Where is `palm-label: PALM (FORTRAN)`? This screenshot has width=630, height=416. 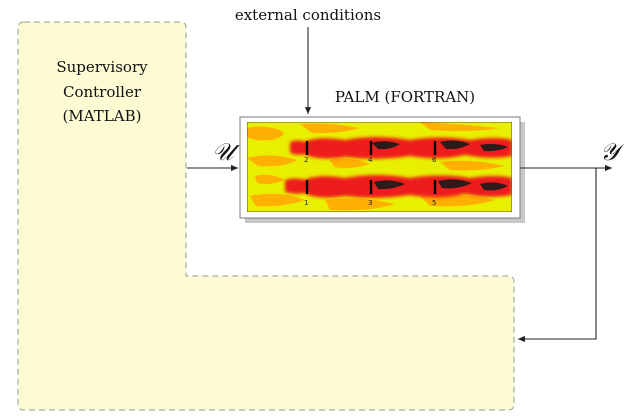
palm-label: PALM (FORTRAN) is located at coordinates (405, 97).